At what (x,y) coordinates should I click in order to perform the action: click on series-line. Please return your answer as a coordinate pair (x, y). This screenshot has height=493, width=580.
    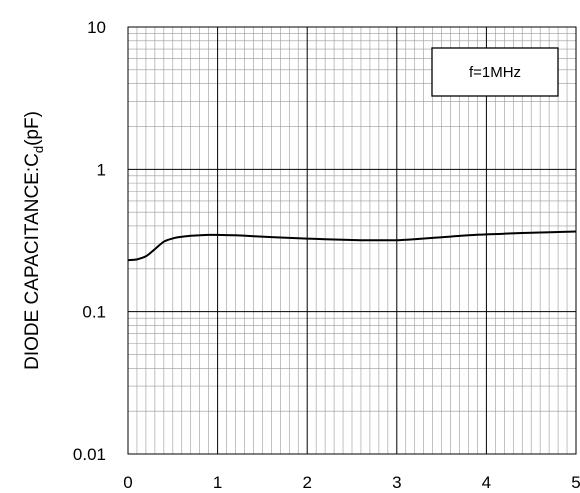
    Looking at the image, I should click on (352, 246).